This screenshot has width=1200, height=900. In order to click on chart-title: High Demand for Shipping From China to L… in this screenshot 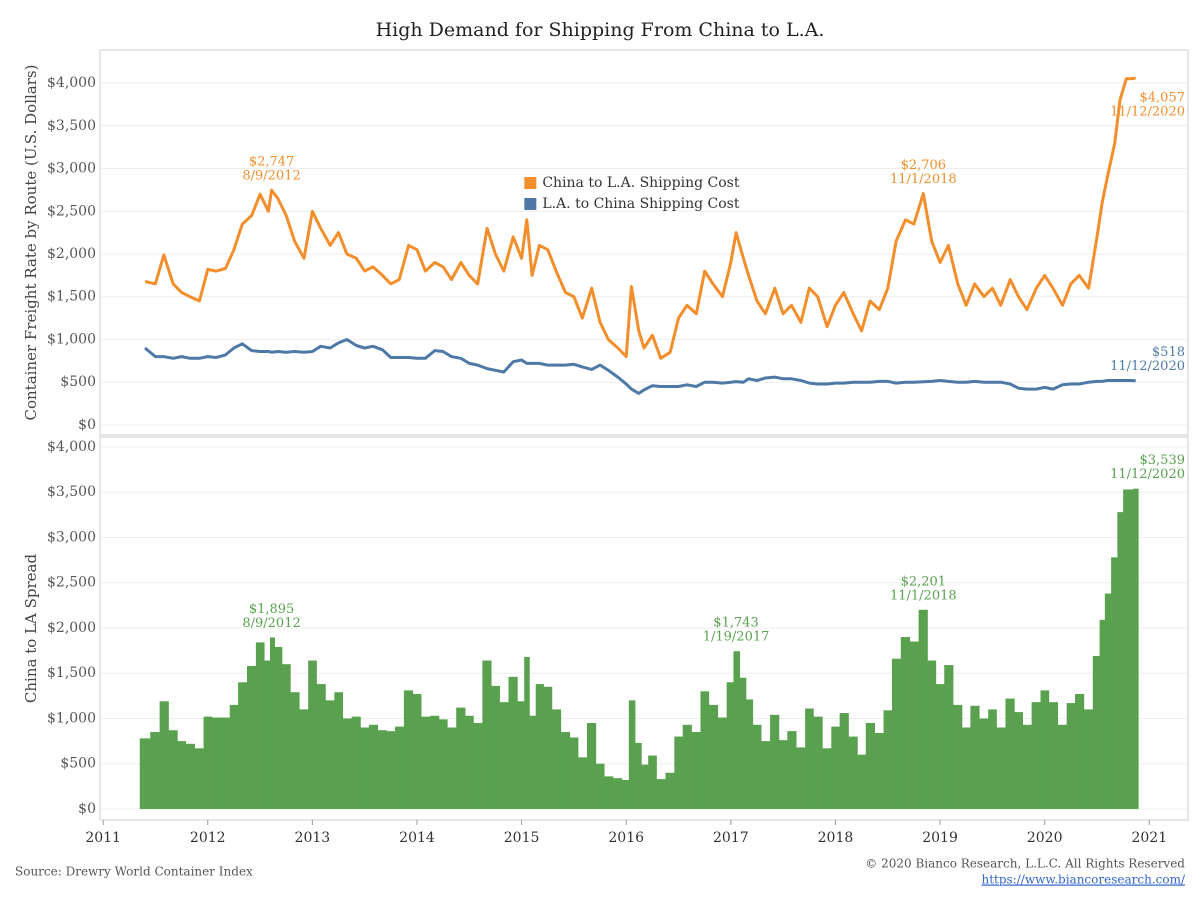, I will do `click(600, 30)`.